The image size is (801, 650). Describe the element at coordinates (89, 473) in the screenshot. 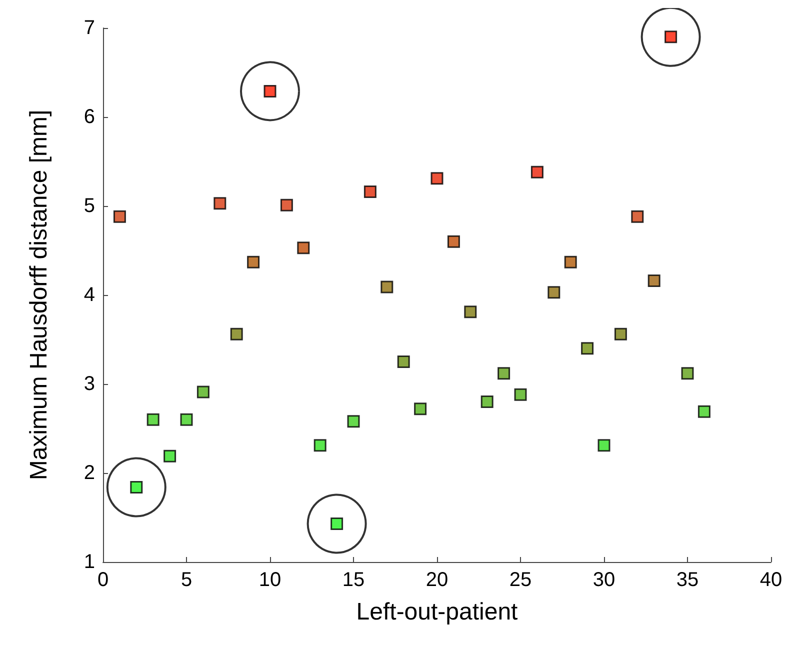

I see `y-tick-label: 2` at that location.